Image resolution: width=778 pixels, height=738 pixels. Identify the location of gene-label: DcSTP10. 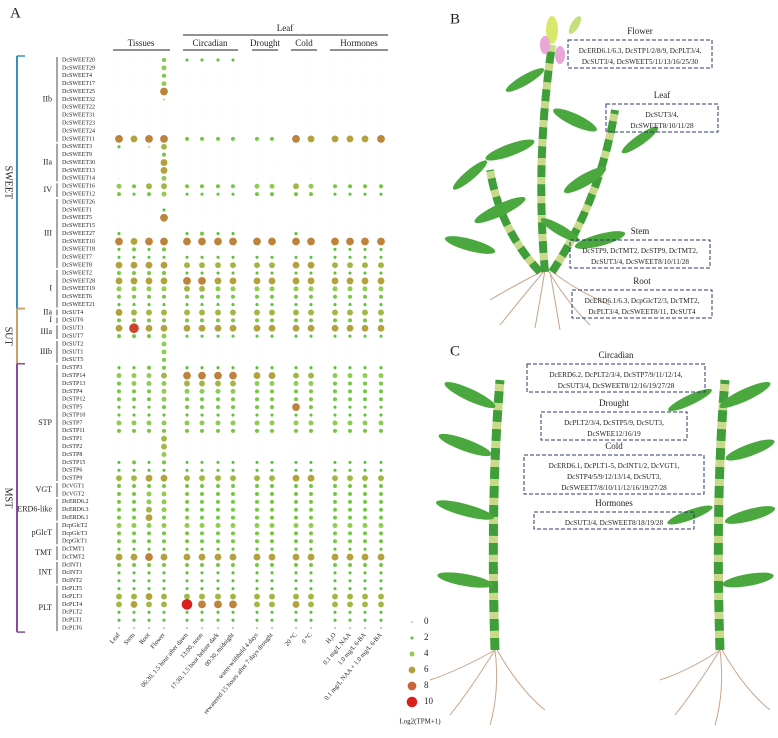
(73, 415).